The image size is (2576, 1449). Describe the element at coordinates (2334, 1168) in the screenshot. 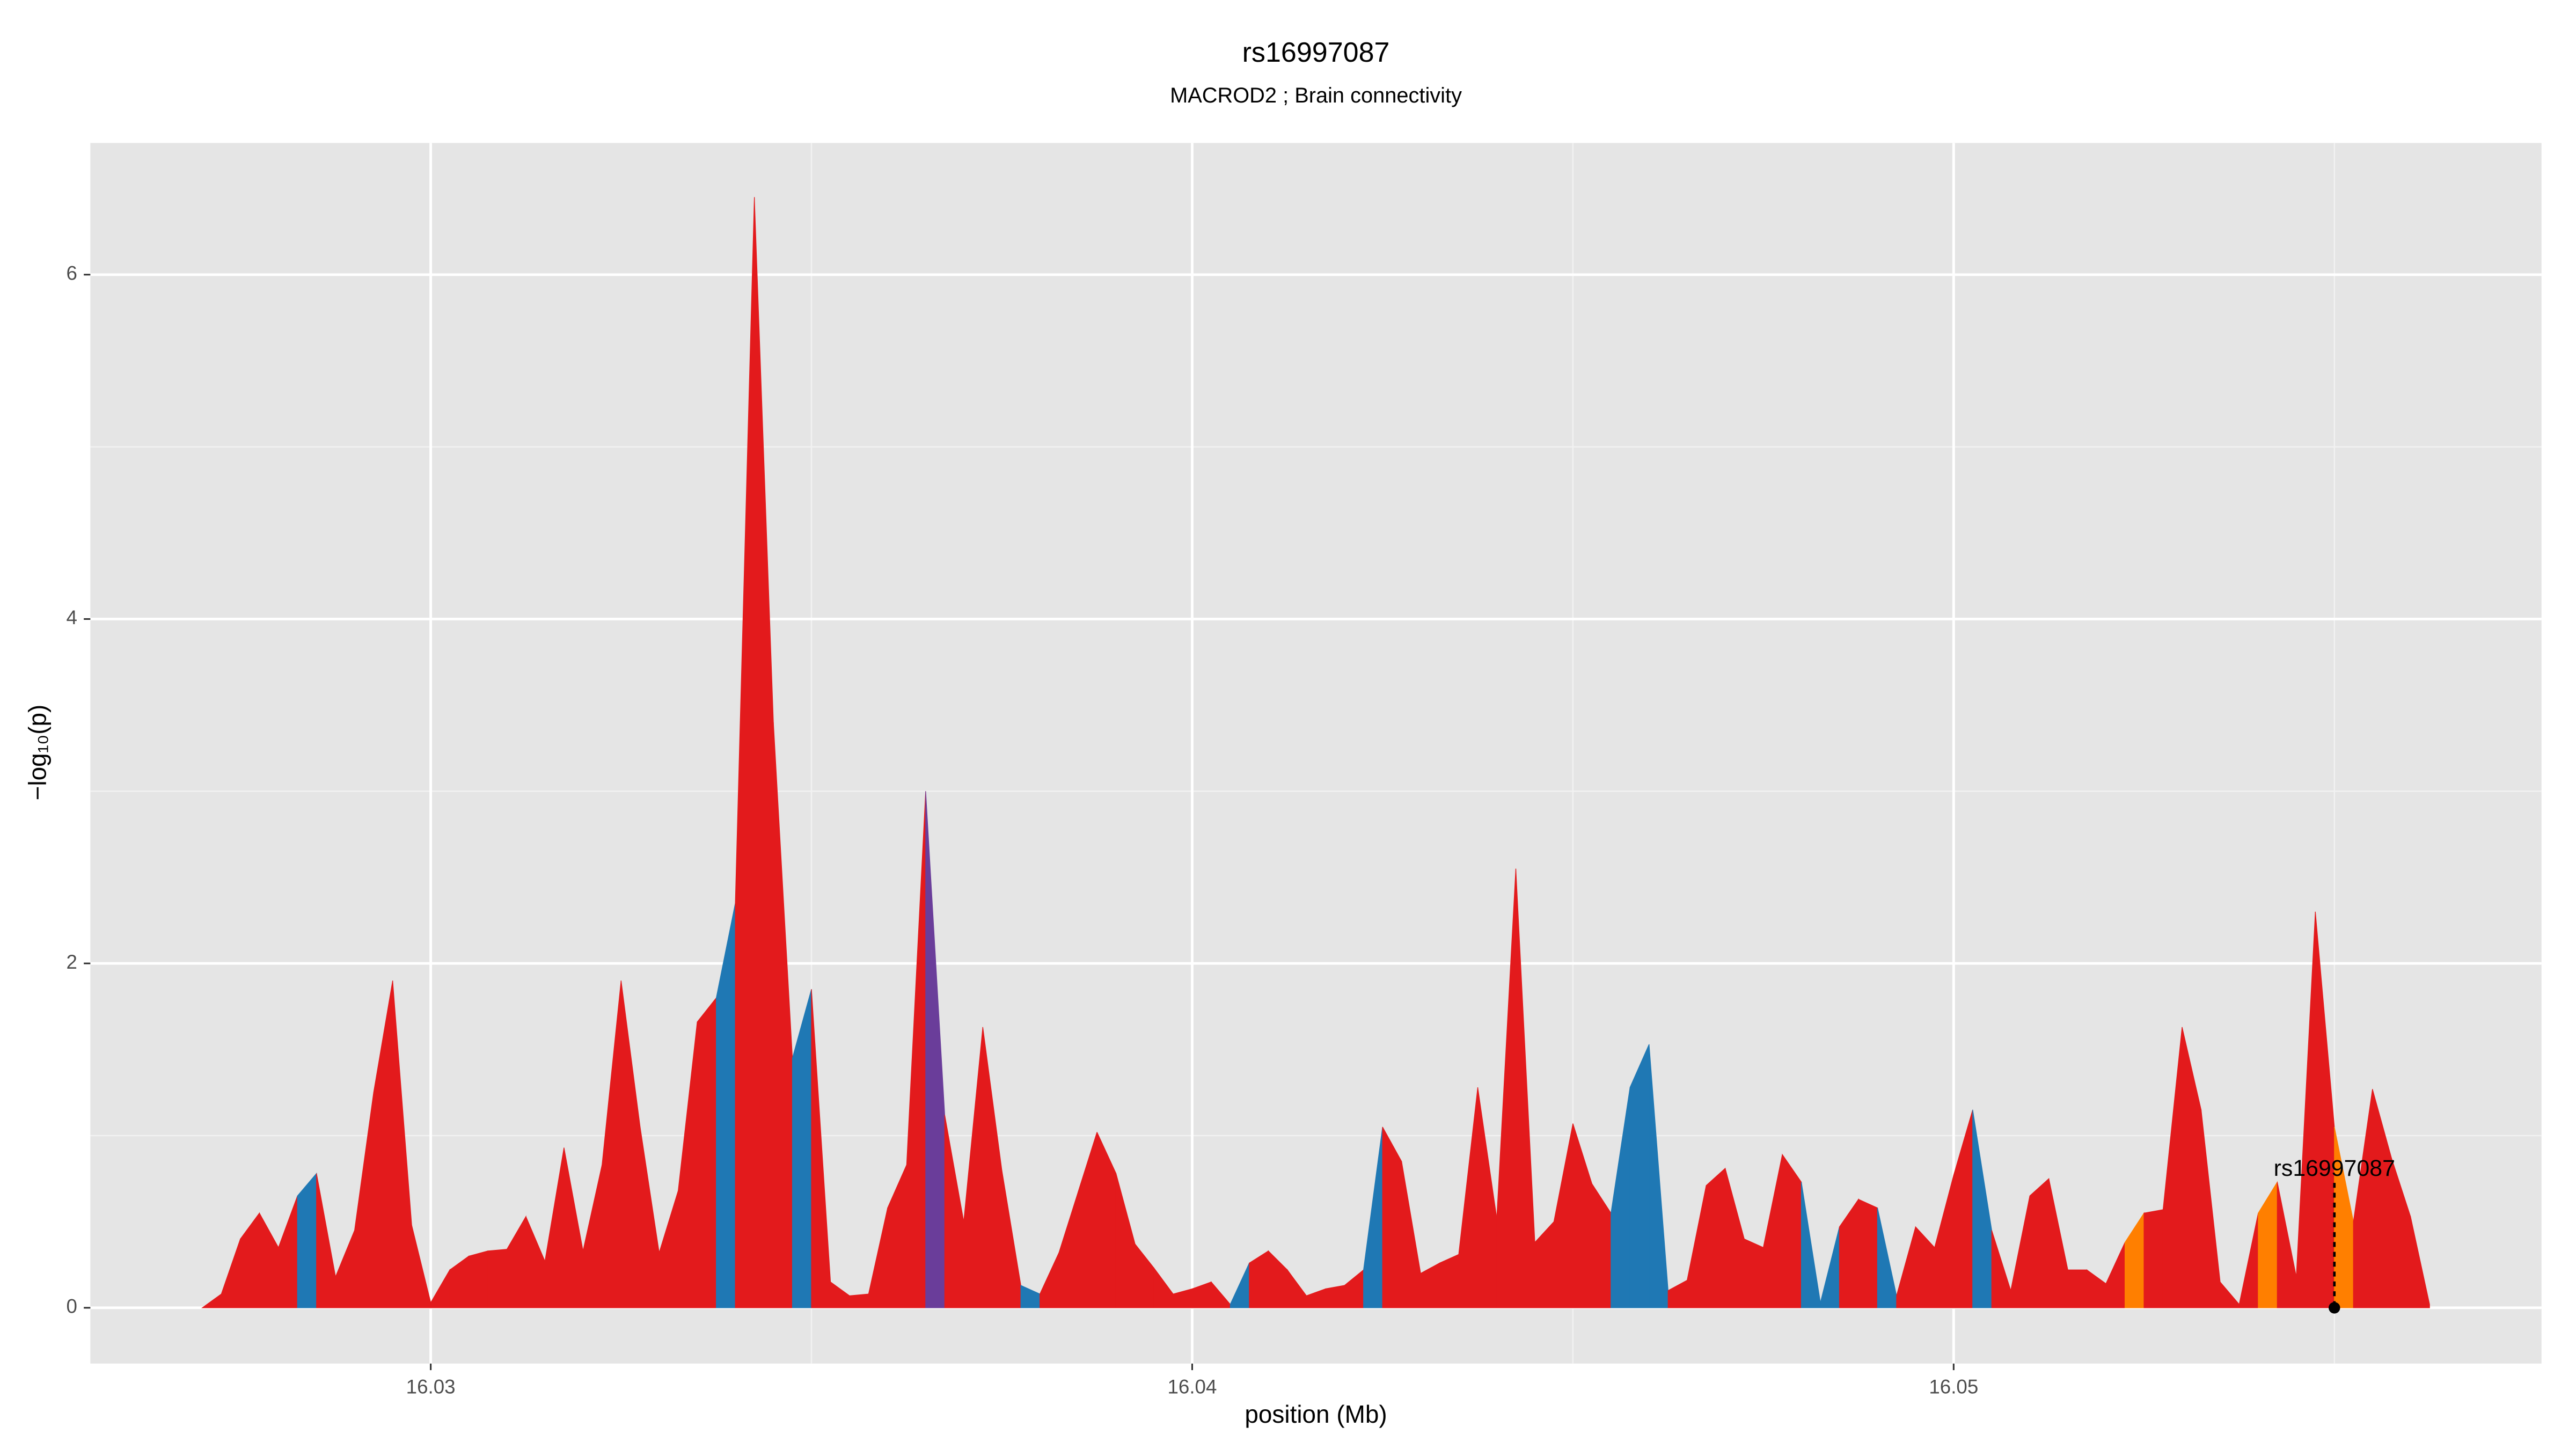

I see `highlight-label: rs16997087` at that location.